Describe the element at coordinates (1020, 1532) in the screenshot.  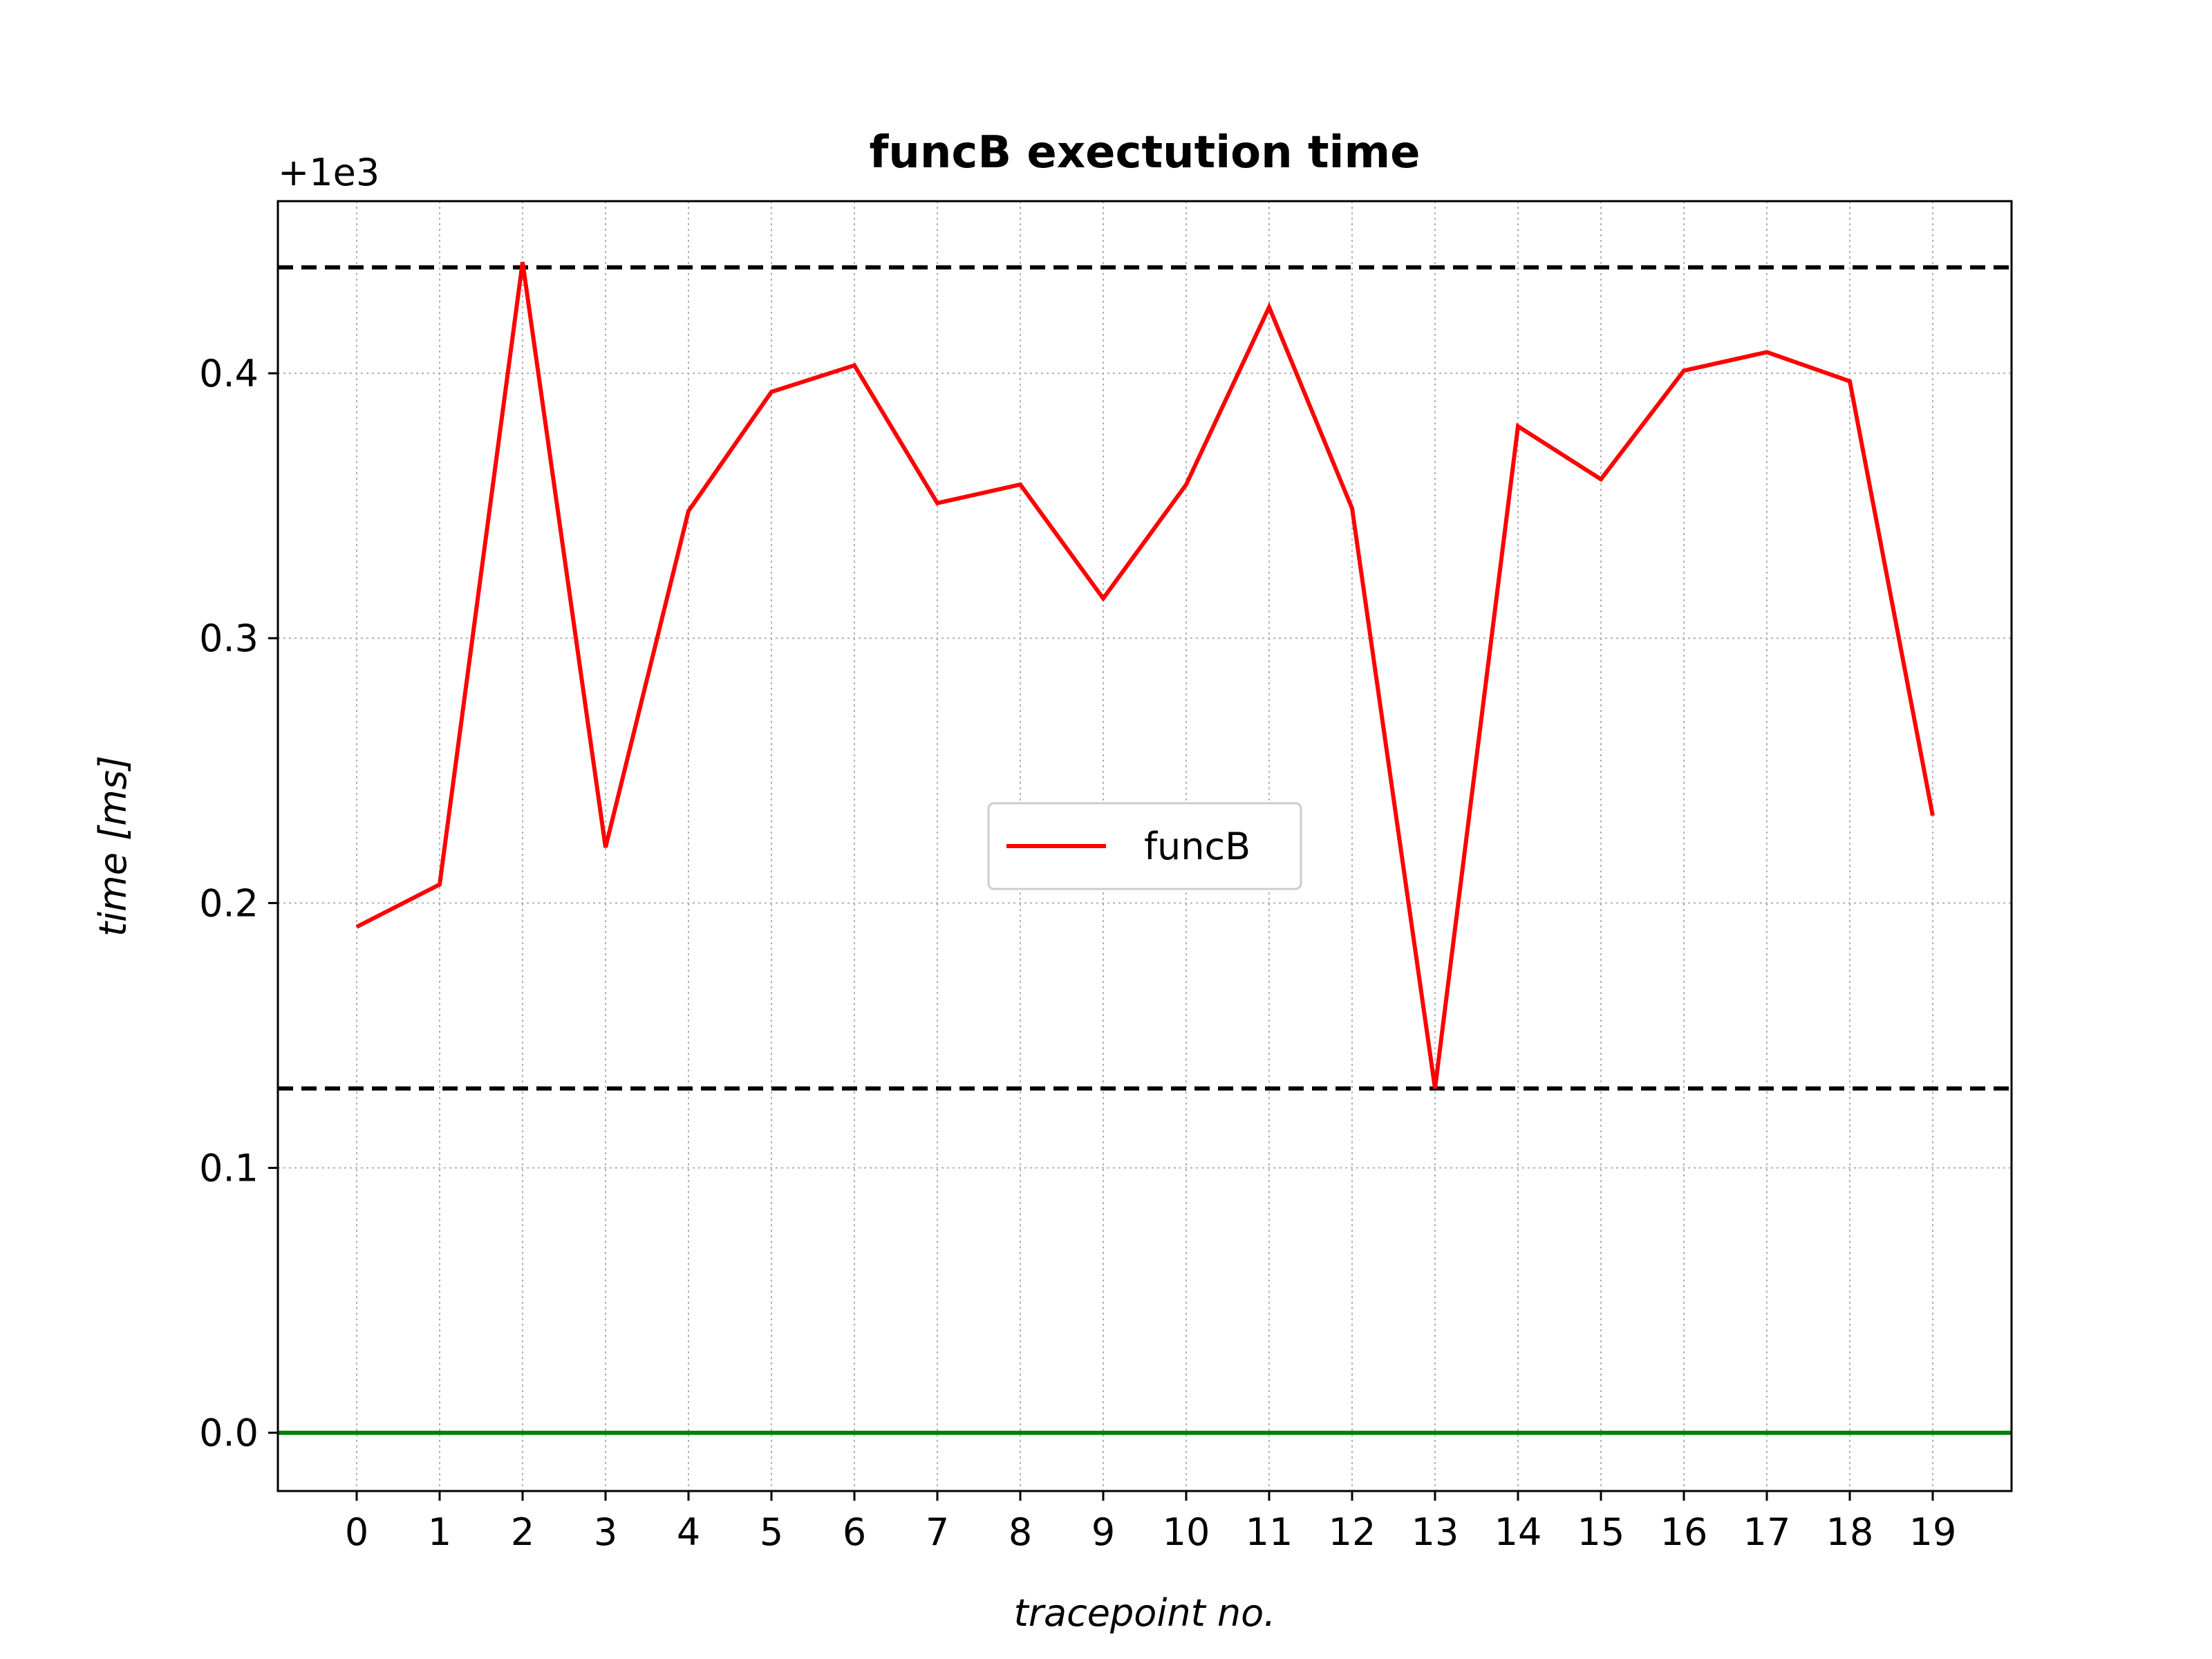
I see `x-tick-label-8: 8` at that location.